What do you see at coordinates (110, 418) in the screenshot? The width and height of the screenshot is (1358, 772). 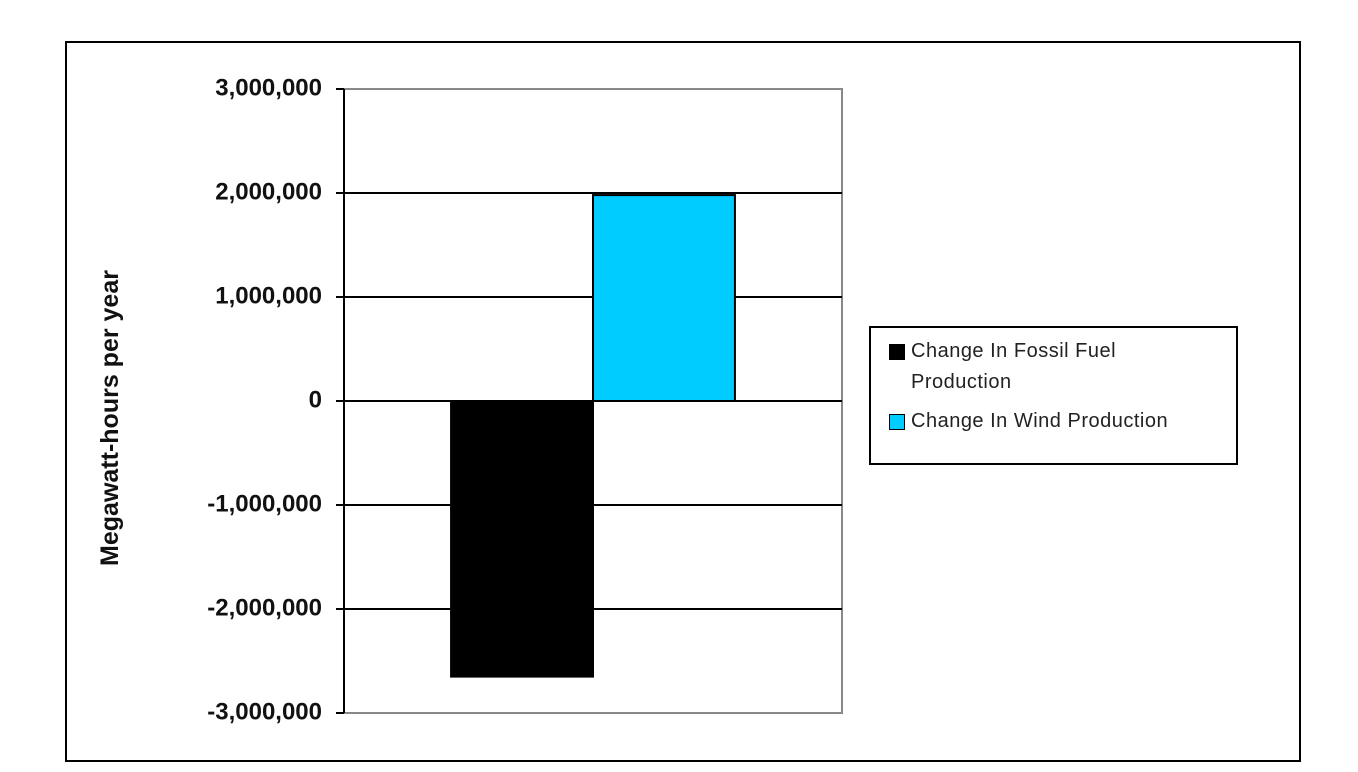 I see `y-axis-title: Megawatt-hours per year` at bounding box center [110, 418].